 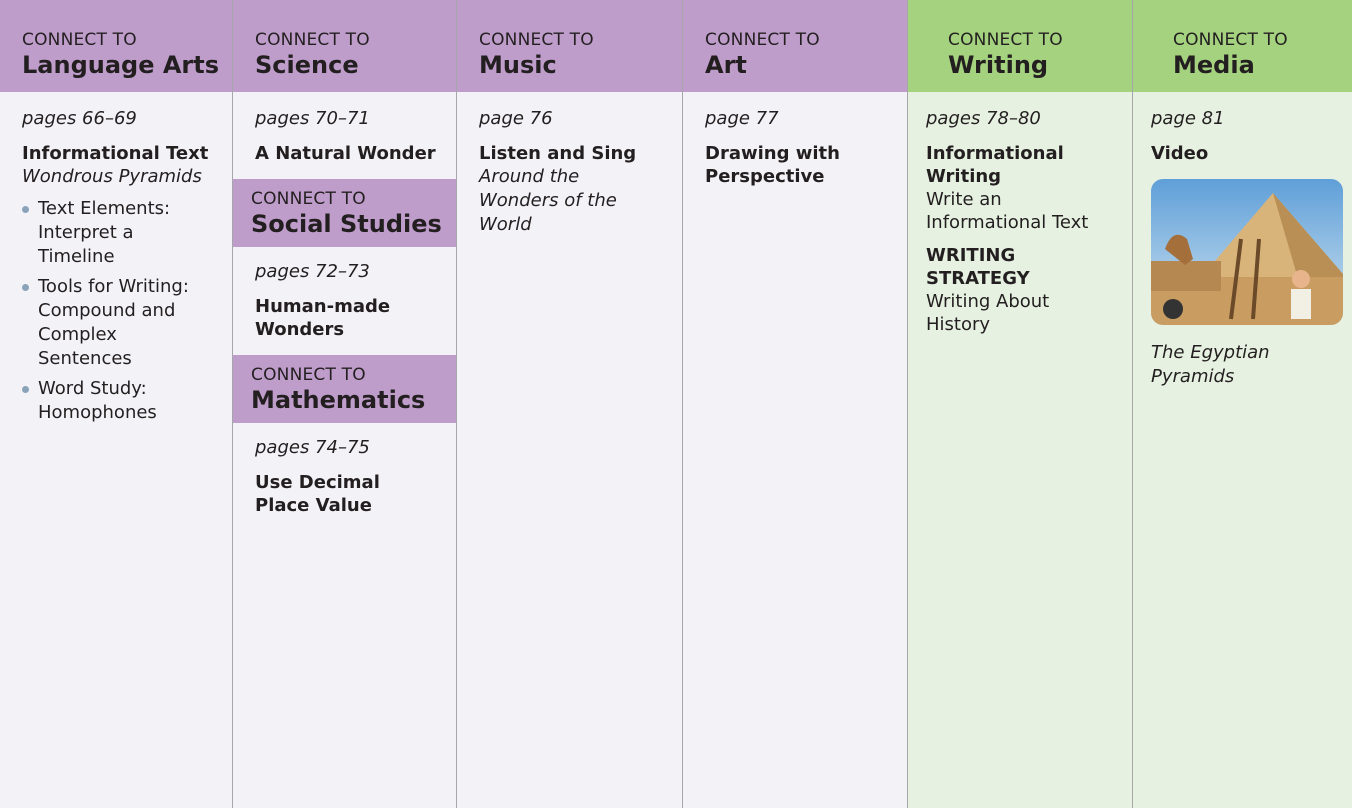 What do you see at coordinates (988, 313) in the screenshot?
I see `strategy-text: Writing About History` at bounding box center [988, 313].